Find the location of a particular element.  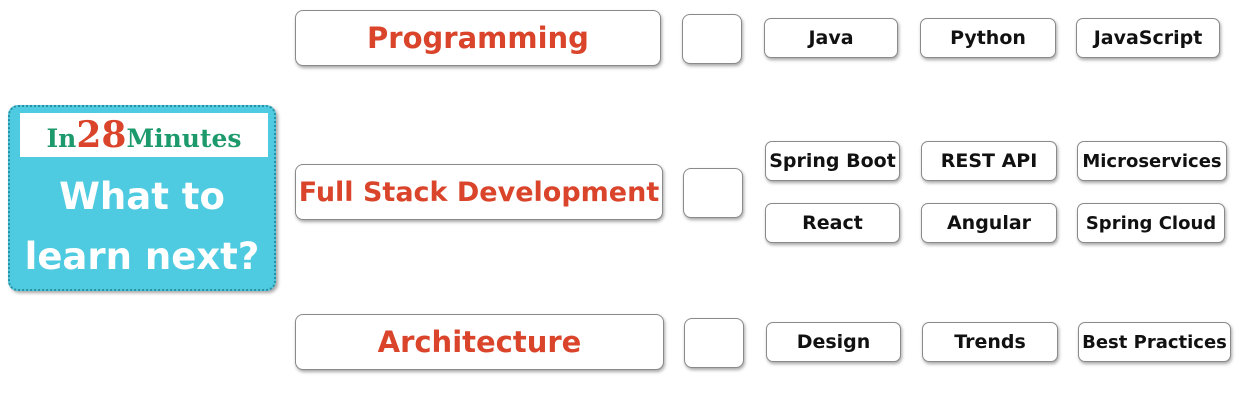

headline-line-2: learn next? is located at coordinates (142, 256).